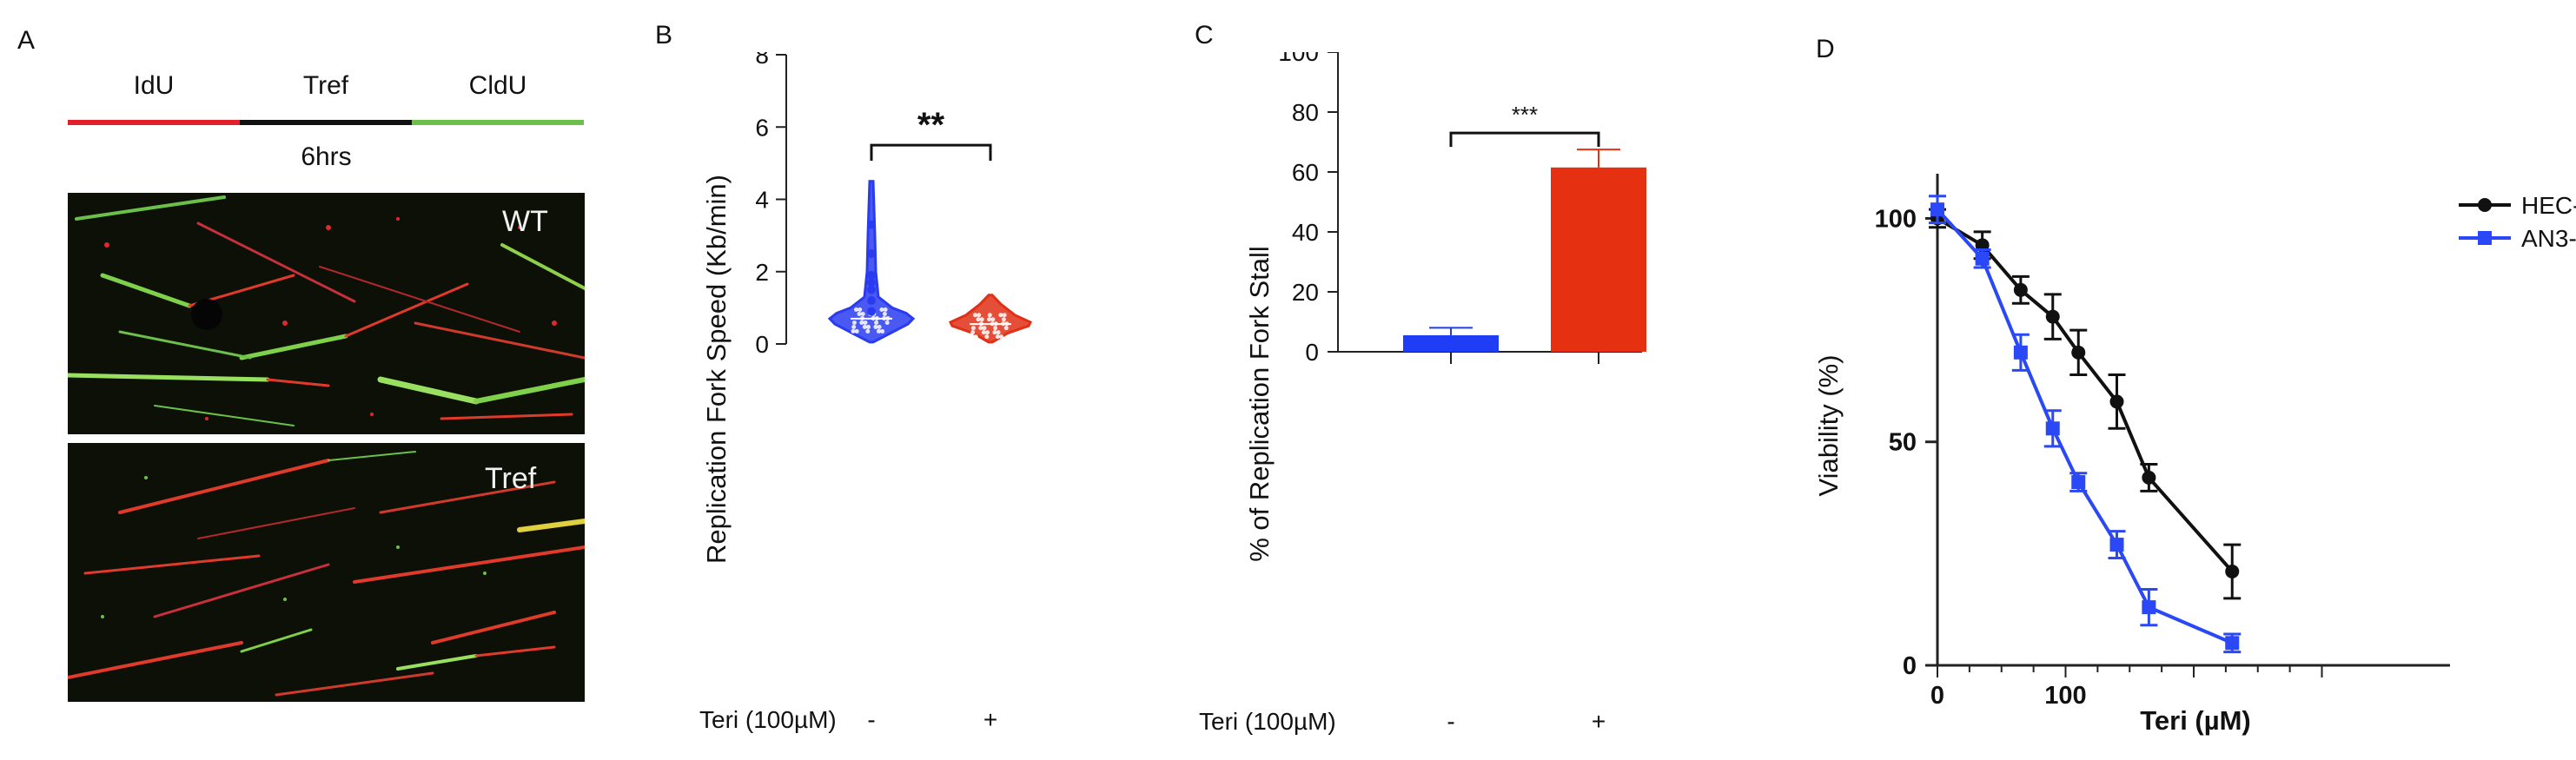 This screenshot has height=760, width=2576. I want to click on chart-b-y-tick-label: 0, so click(762, 344).